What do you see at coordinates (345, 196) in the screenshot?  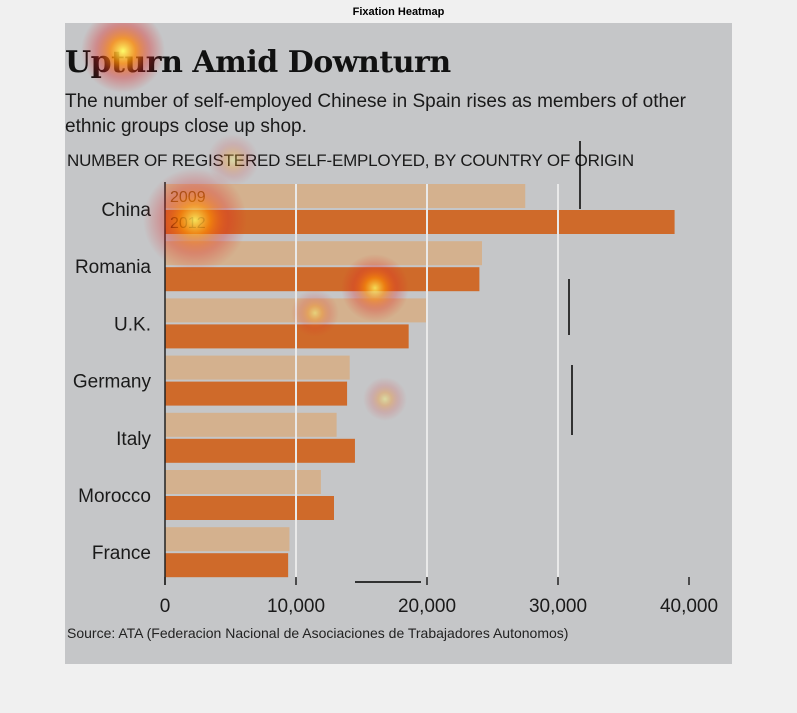 I see `bar-china-2009` at bounding box center [345, 196].